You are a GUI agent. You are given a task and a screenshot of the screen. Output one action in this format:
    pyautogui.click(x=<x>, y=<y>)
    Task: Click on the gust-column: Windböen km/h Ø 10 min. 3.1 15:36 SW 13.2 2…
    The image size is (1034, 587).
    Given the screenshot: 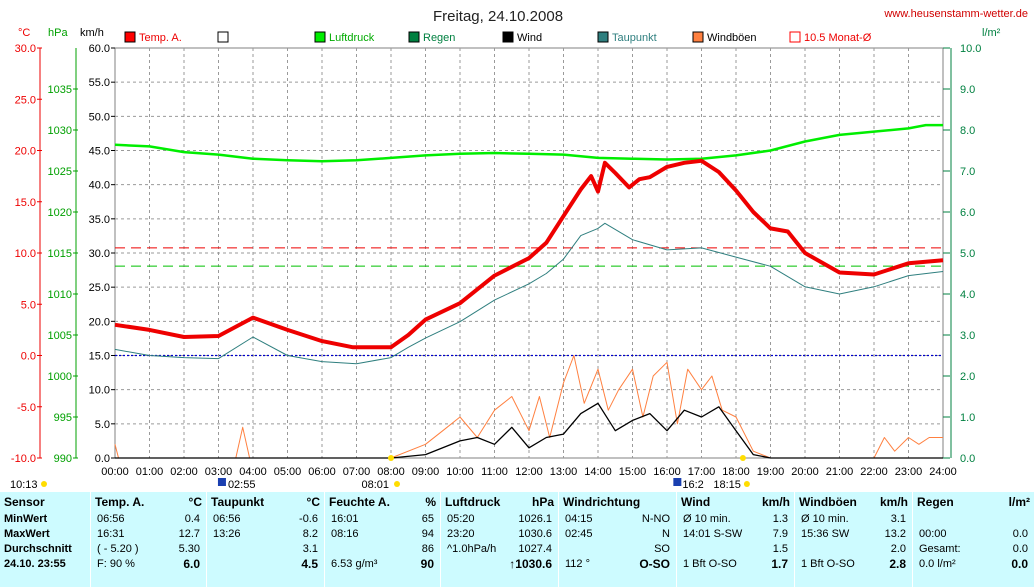 What is the action you would take?
    pyautogui.click(x=854, y=539)
    